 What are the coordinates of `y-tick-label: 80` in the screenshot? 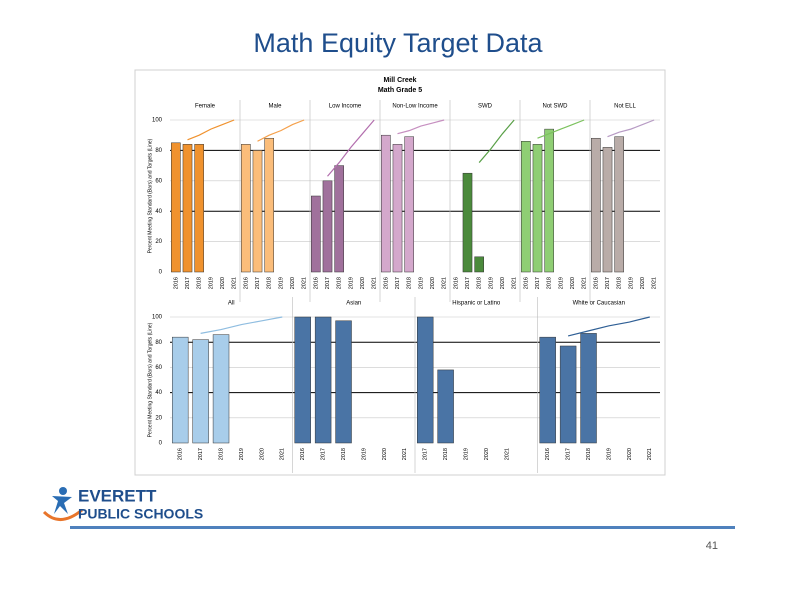 It's located at (158, 151).